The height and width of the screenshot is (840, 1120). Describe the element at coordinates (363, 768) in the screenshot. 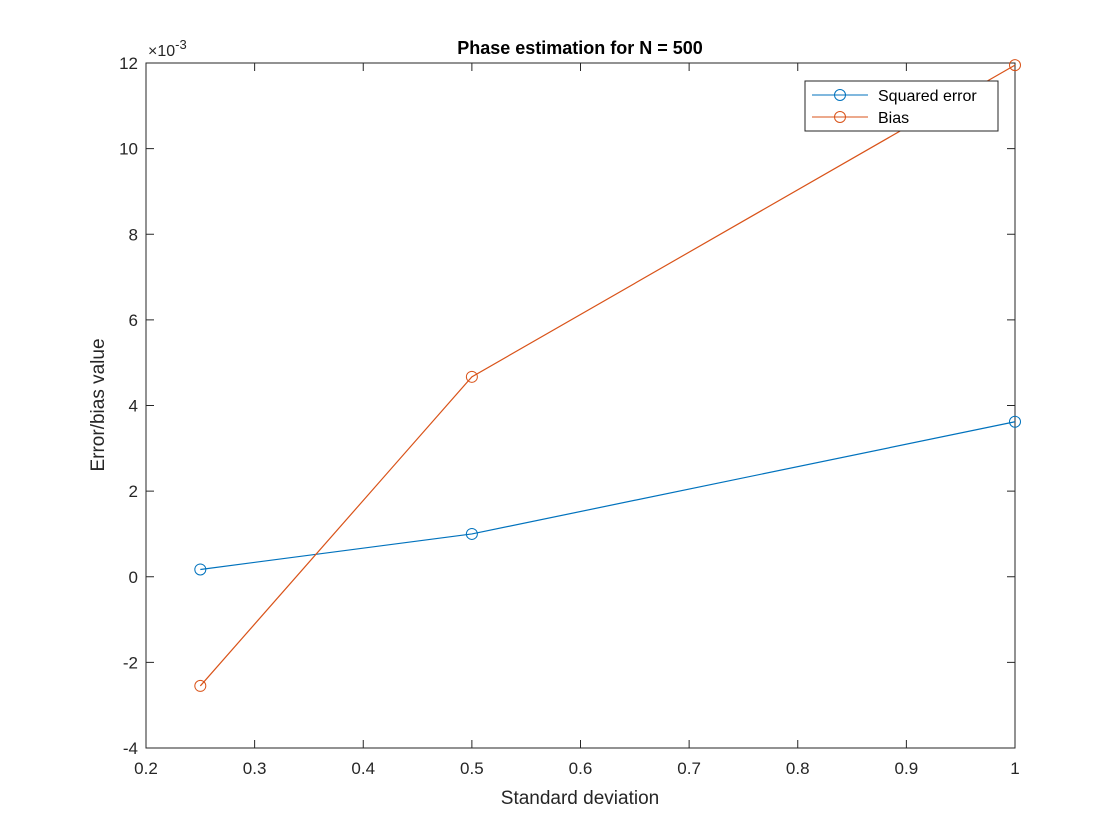

I see `x-tick-label: 0.4` at that location.